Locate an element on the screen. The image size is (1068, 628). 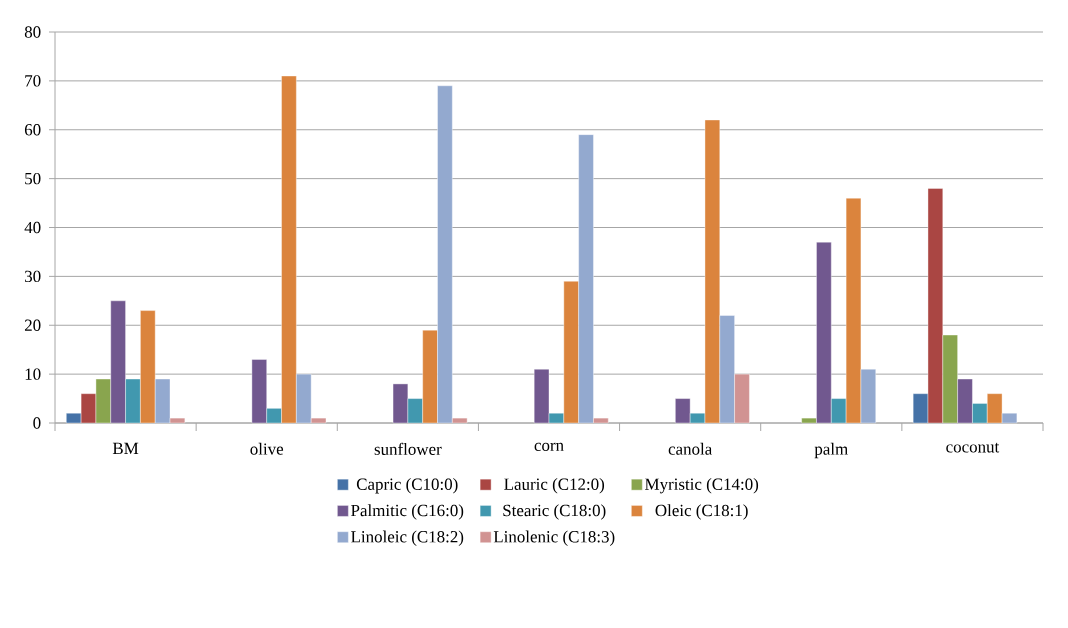
x-tick-label: canola is located at coordinates (690, 448).